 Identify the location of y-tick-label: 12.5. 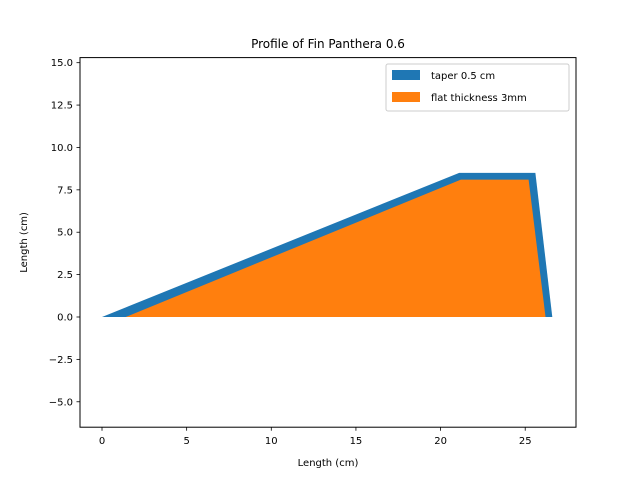
(62, 106).